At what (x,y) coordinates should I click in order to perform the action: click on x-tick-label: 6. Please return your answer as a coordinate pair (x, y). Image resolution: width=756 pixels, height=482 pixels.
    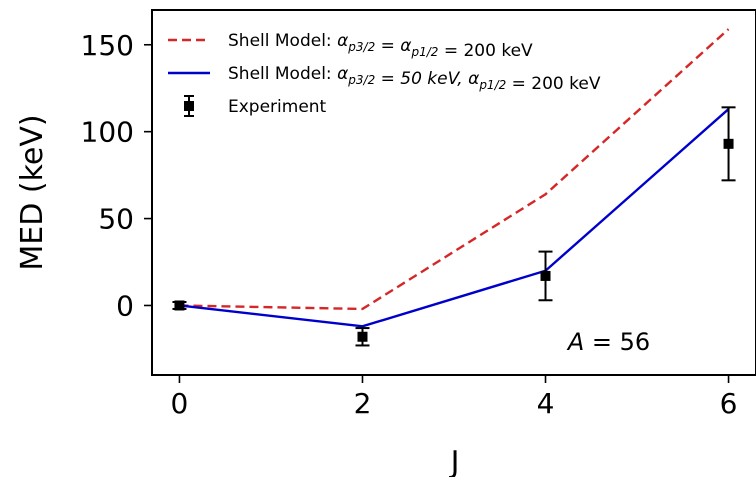
    Looking at the image, I should click on (729, 403).